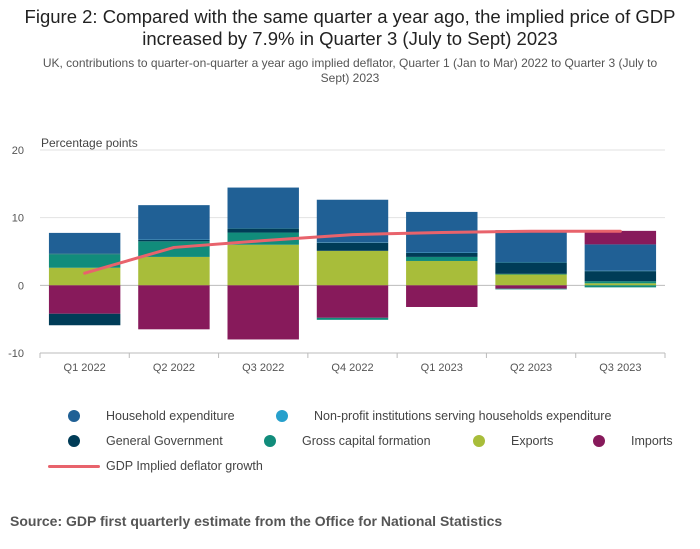 Image resolution: width=700 pixels, height=549 pixels. I want to click on legend-label: Gross capital formation, so click(366, 441).